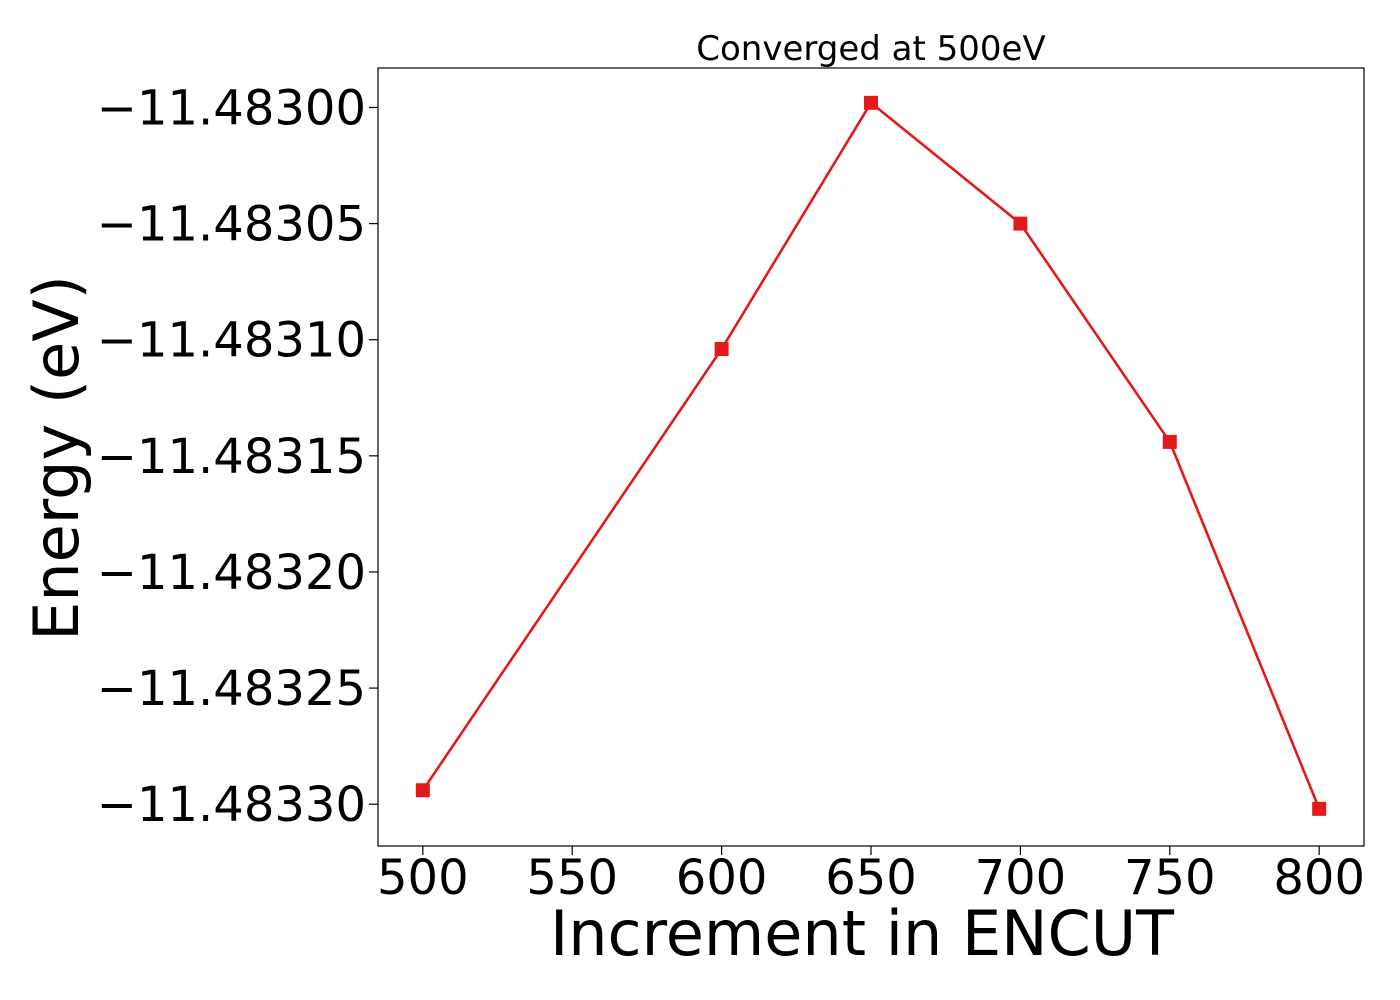 Image resolution: width=1400 pixels, height=1000 pixels. I want to click on x-tick-label: 550, so click(572, 878).